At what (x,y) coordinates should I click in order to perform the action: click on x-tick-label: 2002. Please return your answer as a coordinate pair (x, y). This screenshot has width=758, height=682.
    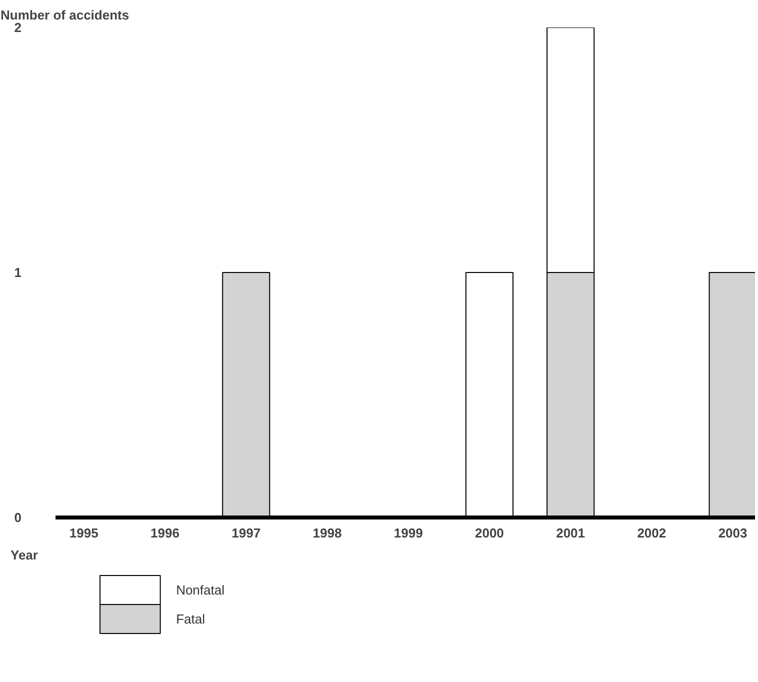
    Looking at the image, I should click on (651, 533).